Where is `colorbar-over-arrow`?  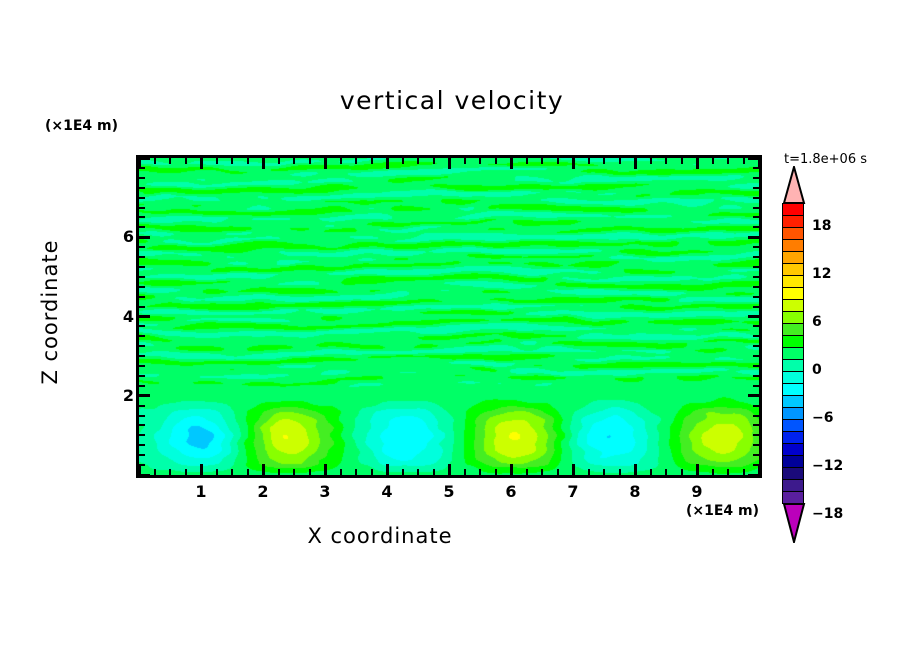
colorbar-over-arrow is located at coordinates (794, 183).